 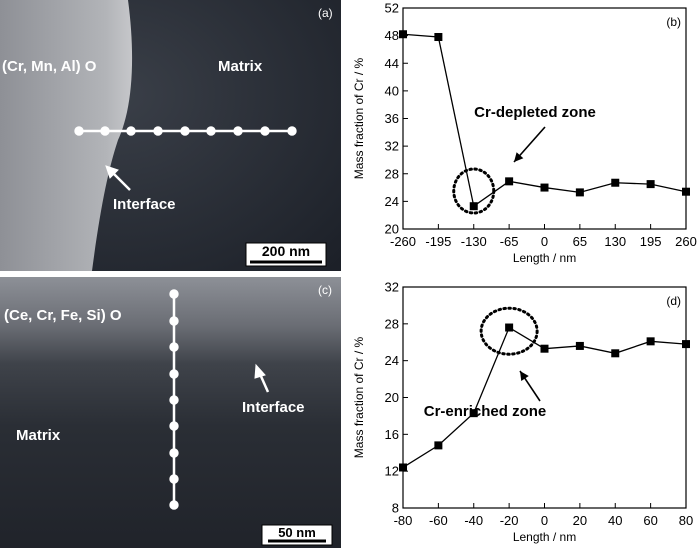 What do you see at coordinates (651, 241) in the screenshot?
I see `x-tick-label: 195` at bounding box center [651, 241].